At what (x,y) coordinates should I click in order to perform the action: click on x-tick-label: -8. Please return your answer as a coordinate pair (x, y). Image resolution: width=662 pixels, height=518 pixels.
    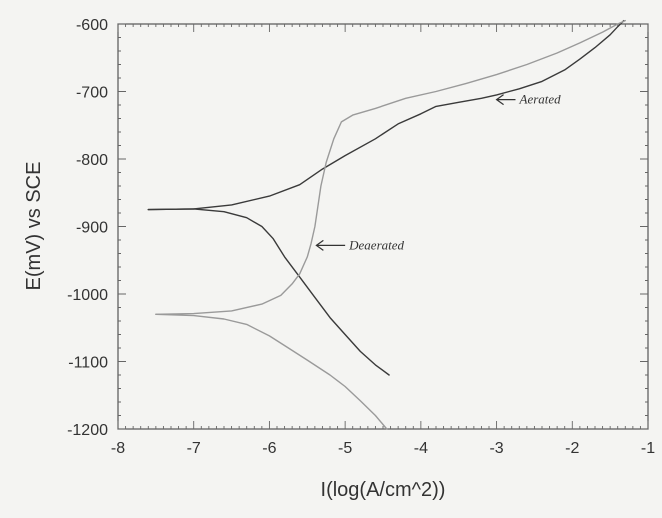
    Looking at the image, I should click on (118, 448).